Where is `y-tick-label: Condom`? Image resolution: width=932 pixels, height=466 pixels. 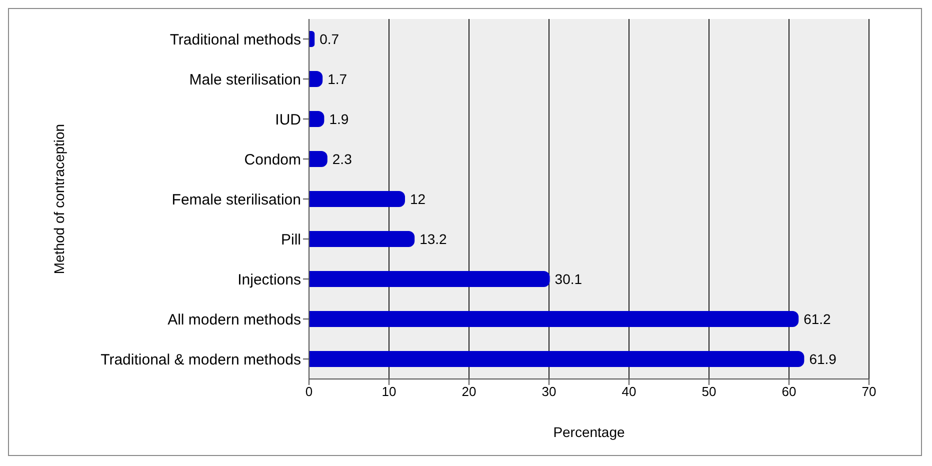
y-tick-label: Condom is located at coordinates (272, 159).